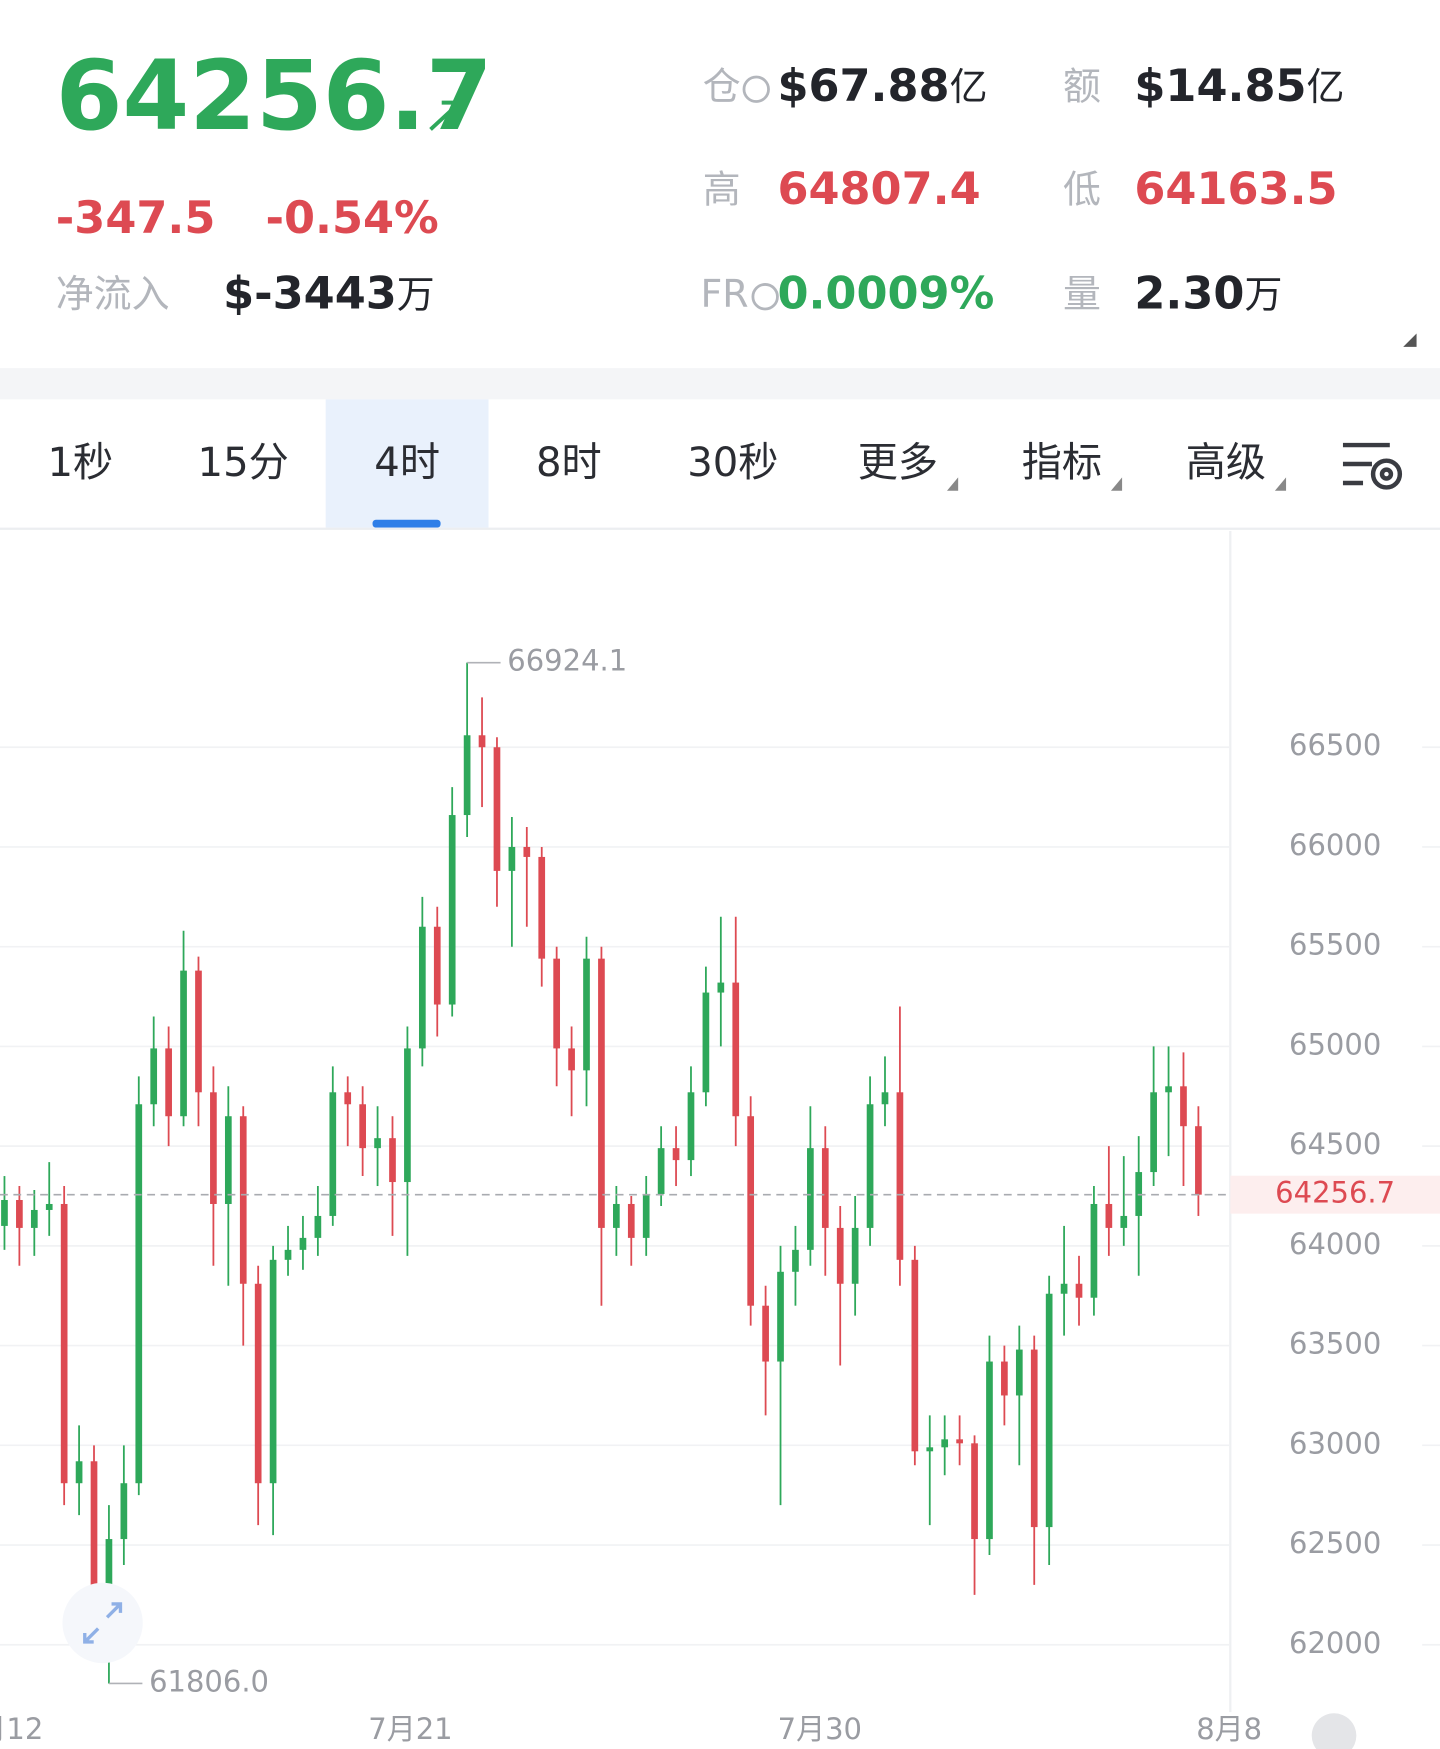 The width and height of the screenshot is (1440, 1749). I want to click on x-tick-label: 7月12, so click(21, 1729).